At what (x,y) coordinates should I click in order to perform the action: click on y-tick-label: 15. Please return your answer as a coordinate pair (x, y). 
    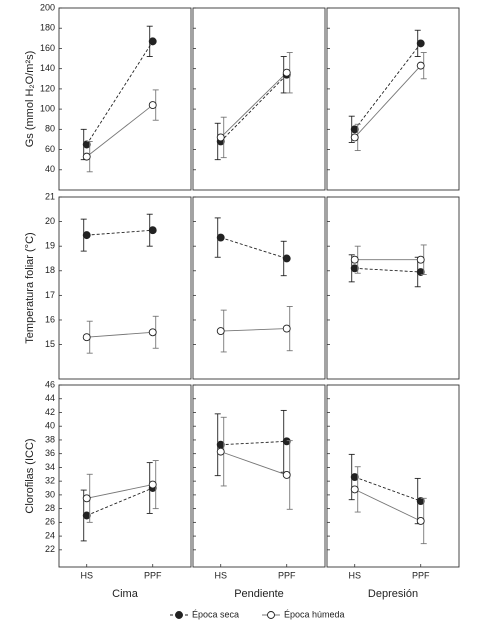
    Looking at the image, I should click on (50, 344).